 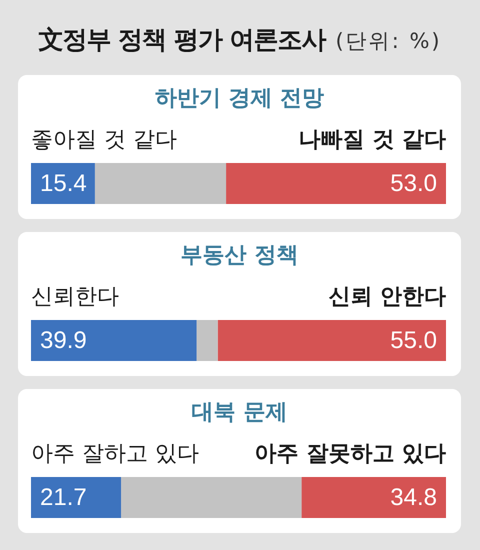 I want to click on data-label: 21.7, so click(x=63, y=498).